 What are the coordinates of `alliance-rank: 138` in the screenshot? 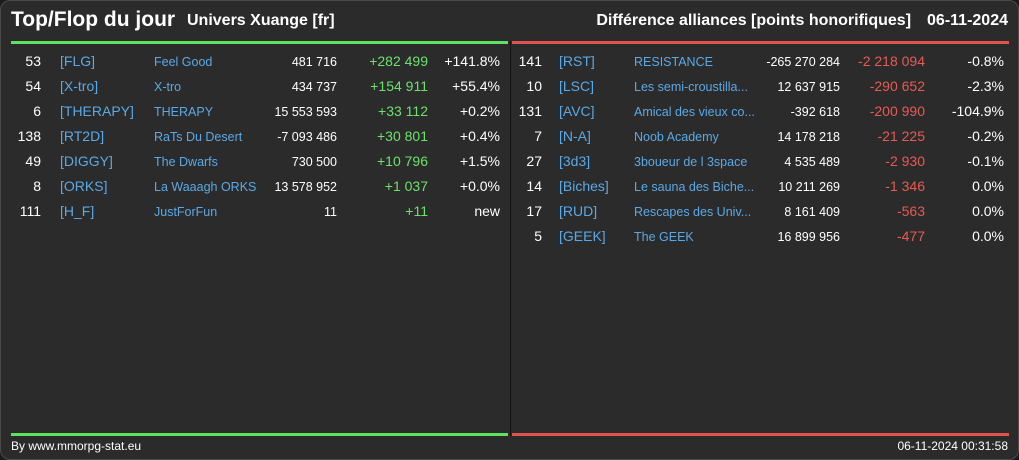 It's located at (29, 136).